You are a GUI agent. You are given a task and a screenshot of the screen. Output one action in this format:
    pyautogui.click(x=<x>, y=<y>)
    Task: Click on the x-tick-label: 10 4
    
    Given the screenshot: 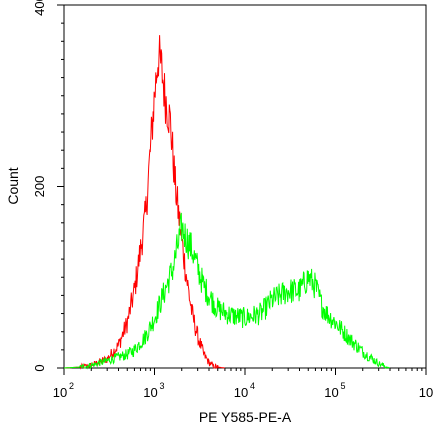 What is the action you would take?
    pyautogui.click(x=244, y=390)
    